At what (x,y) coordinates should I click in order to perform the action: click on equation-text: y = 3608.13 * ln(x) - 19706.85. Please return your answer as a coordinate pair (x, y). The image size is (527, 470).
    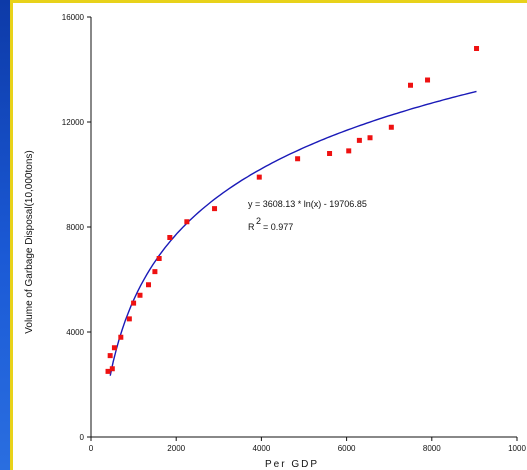
    Looking at the image, I should click on (307, 204).